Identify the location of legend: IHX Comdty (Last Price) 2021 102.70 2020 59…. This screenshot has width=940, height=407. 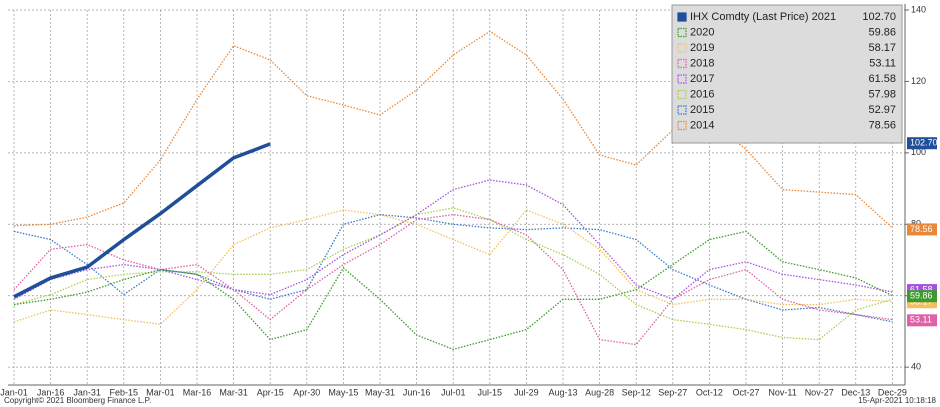
(787, 74).